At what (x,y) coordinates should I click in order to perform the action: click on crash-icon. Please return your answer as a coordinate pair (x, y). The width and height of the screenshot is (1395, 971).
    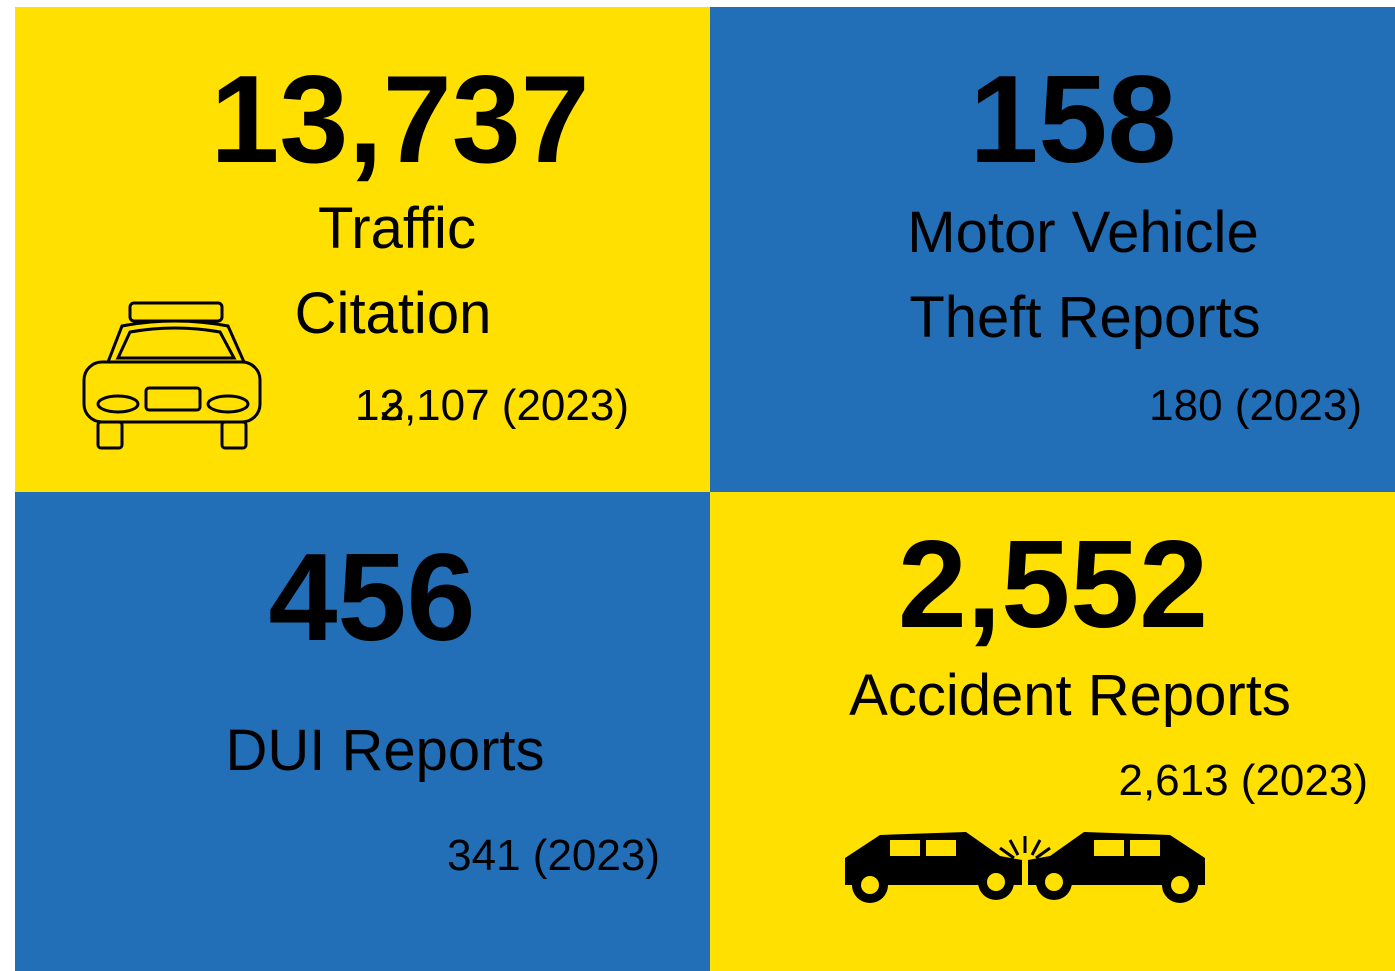
    Looking at the image, I should click on (1025, 867).